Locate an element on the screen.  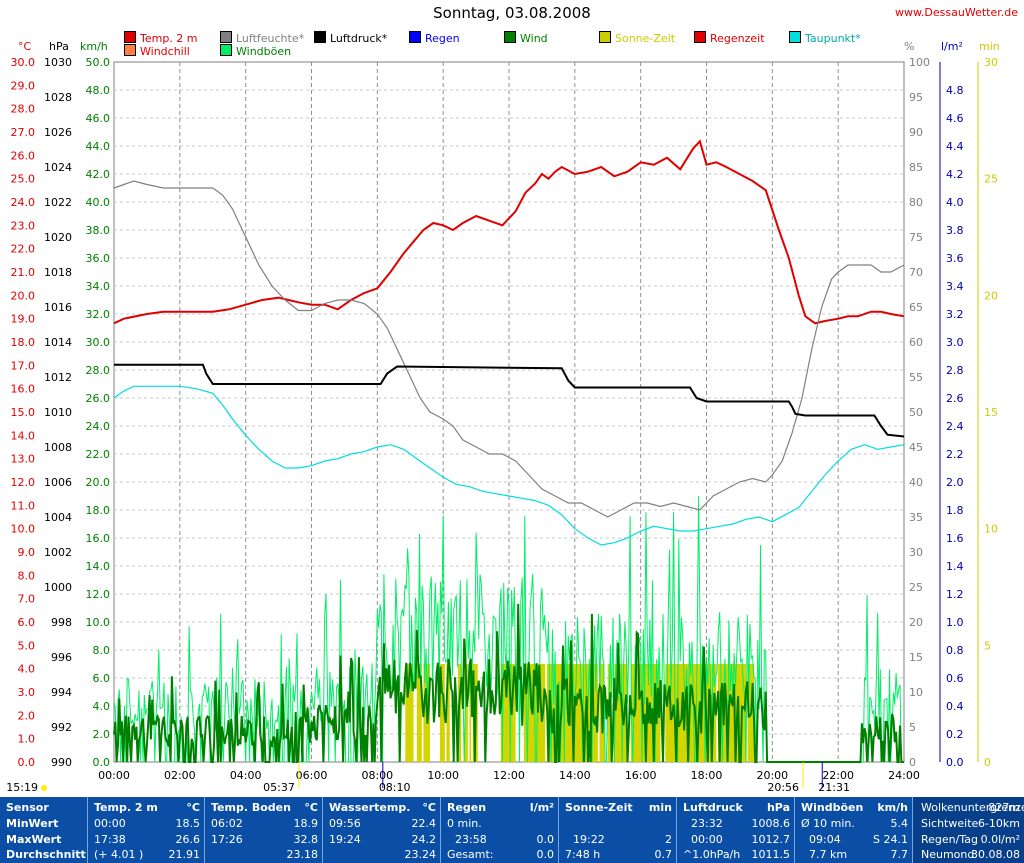
x-tick-label: 14:00 is located at coordinates (575, 775).